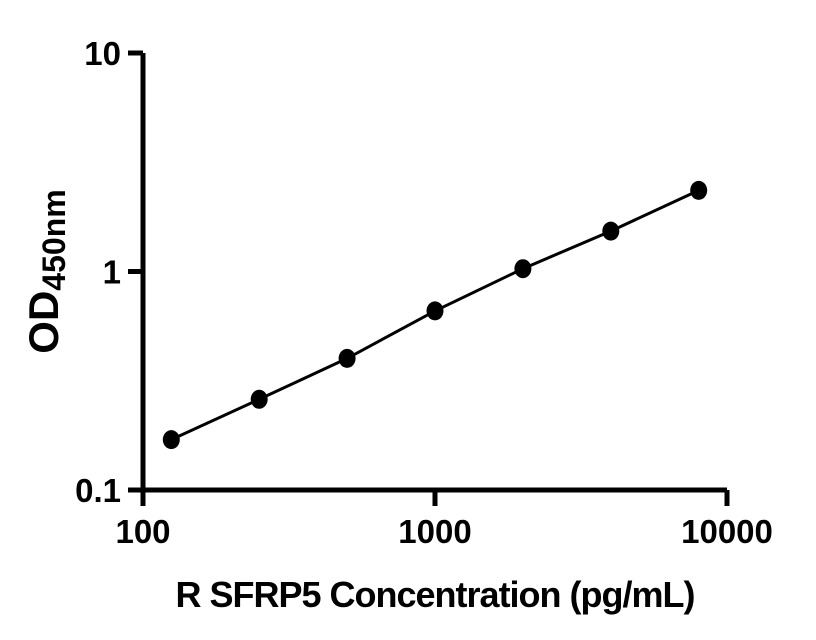  Describe the element at coordinates (727, 531) in the screenshot. I see `x-tick-label: 10000` at that location.